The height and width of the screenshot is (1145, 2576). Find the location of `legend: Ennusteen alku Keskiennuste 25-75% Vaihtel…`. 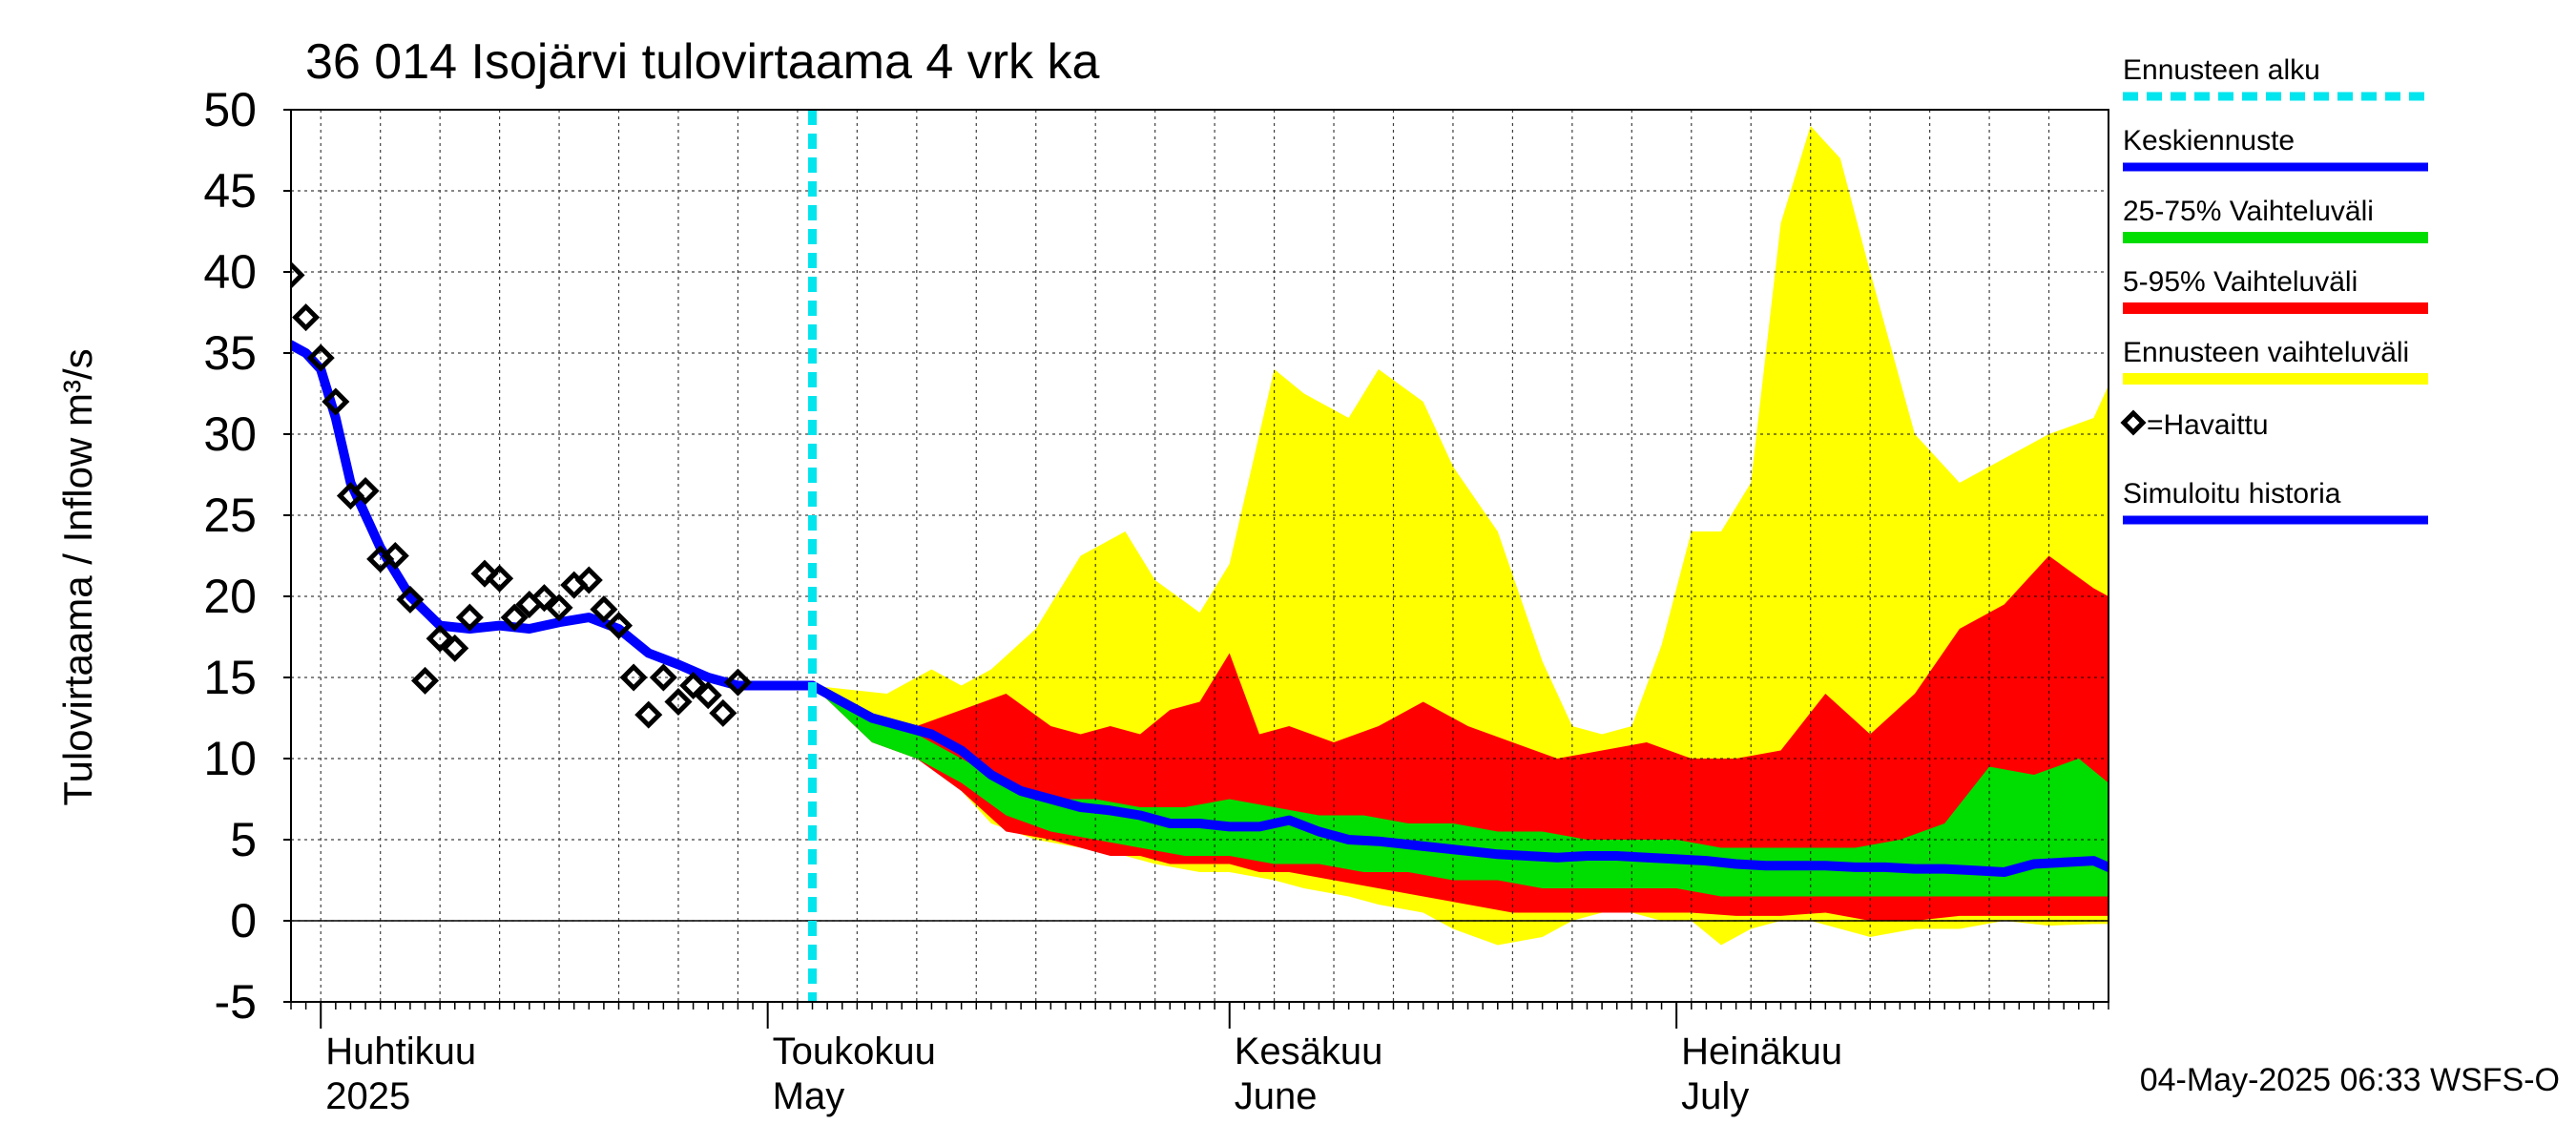

legend: Ennusteen alku Keskiennuste 25-75% Vaihtel… is located at coordinates (2274, 289).